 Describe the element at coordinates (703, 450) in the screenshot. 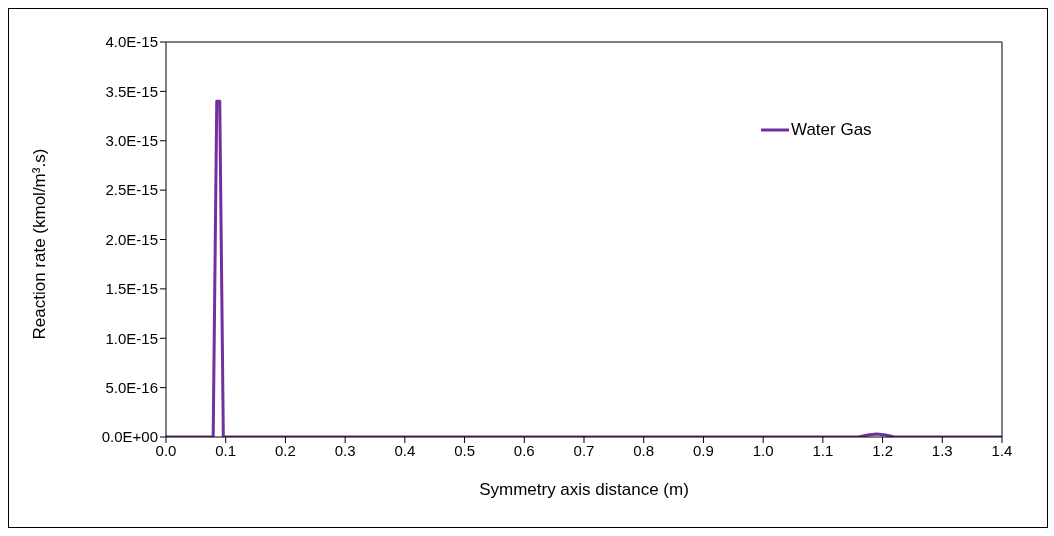

I see `x-tick-label: 0.9` at that location.